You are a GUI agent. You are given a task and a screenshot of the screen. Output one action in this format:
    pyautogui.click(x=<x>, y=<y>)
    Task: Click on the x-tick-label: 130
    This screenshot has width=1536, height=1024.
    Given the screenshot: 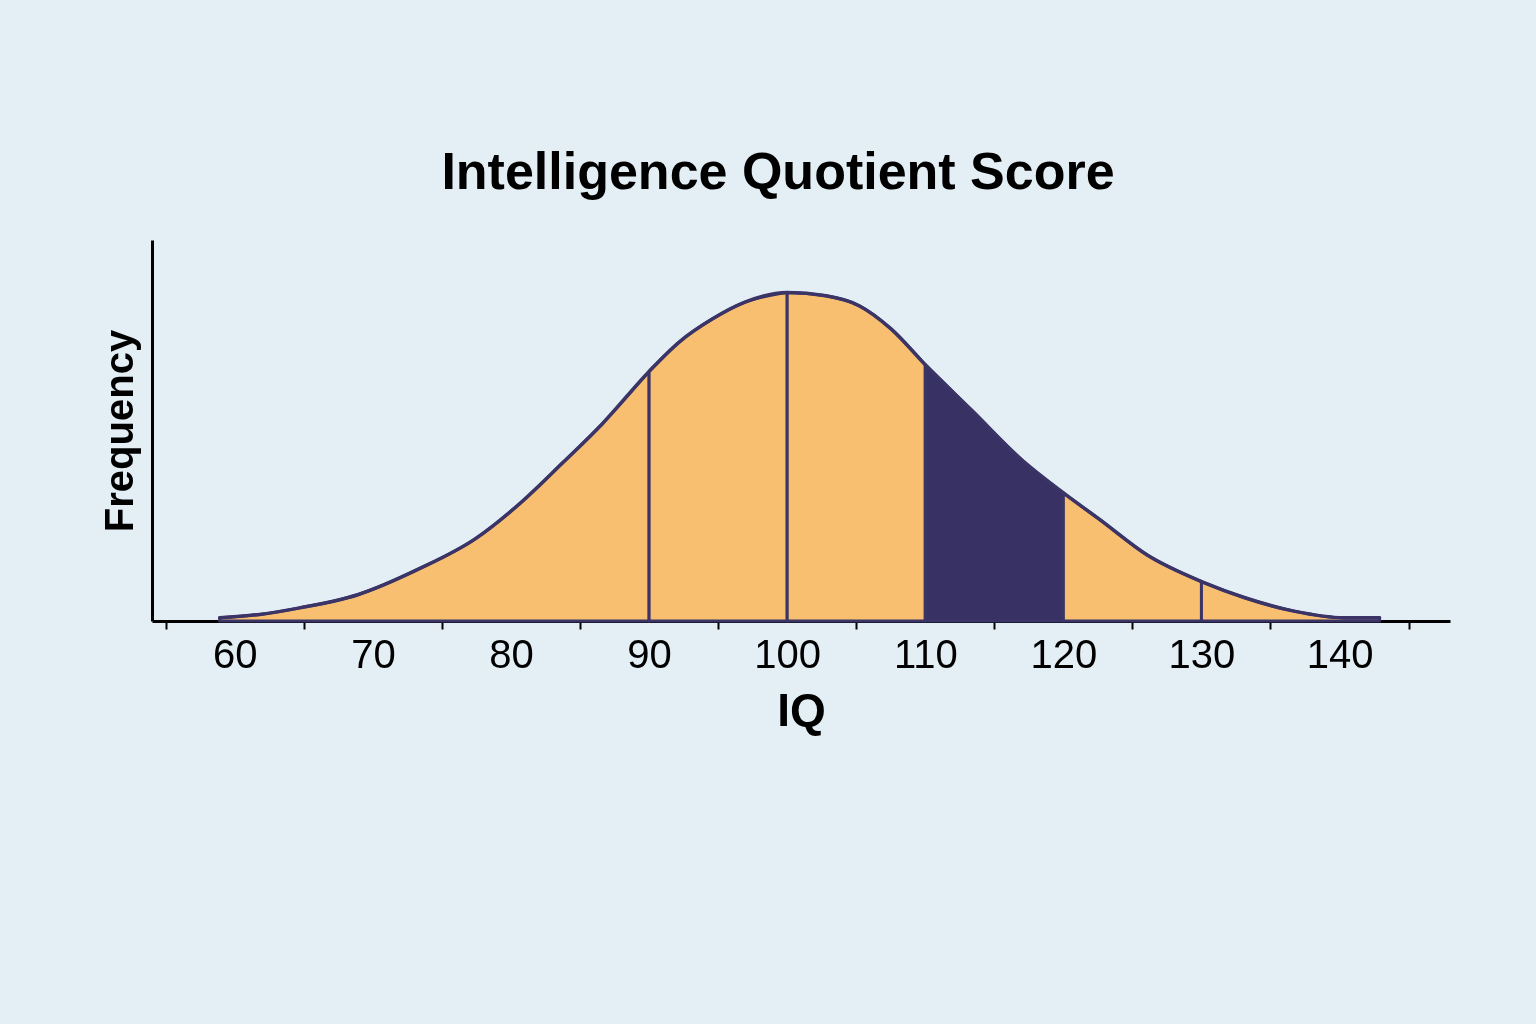 What is the action you would take?
    pyautogui.click(x=1202, y=653)
    